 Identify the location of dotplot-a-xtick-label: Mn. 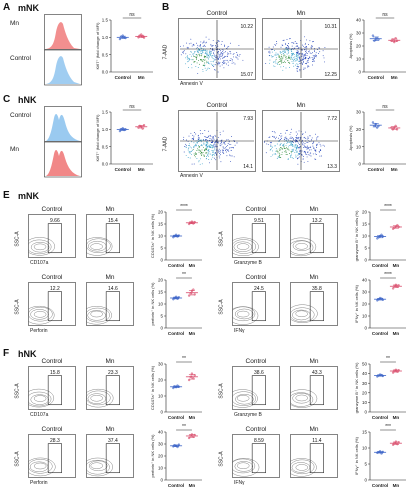
(141, 77).